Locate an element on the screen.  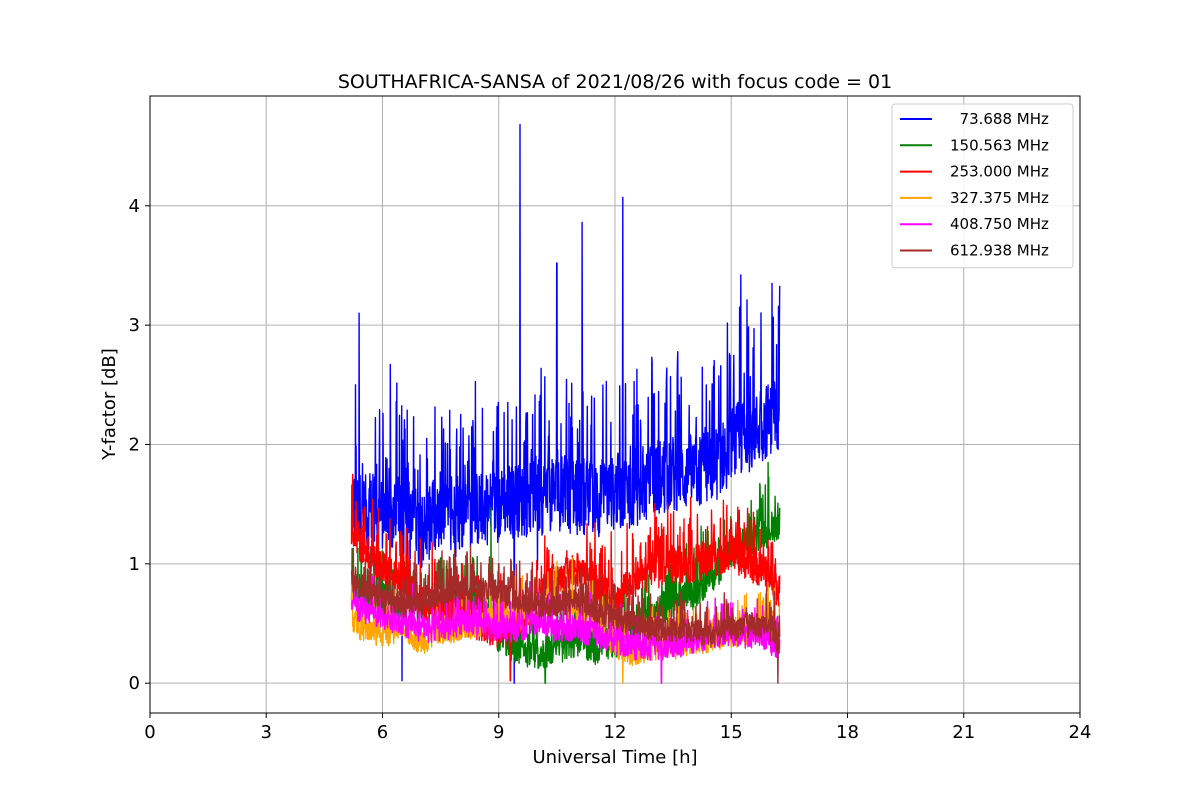
y-tick-label: 1 is located at coordinates (134, 564).